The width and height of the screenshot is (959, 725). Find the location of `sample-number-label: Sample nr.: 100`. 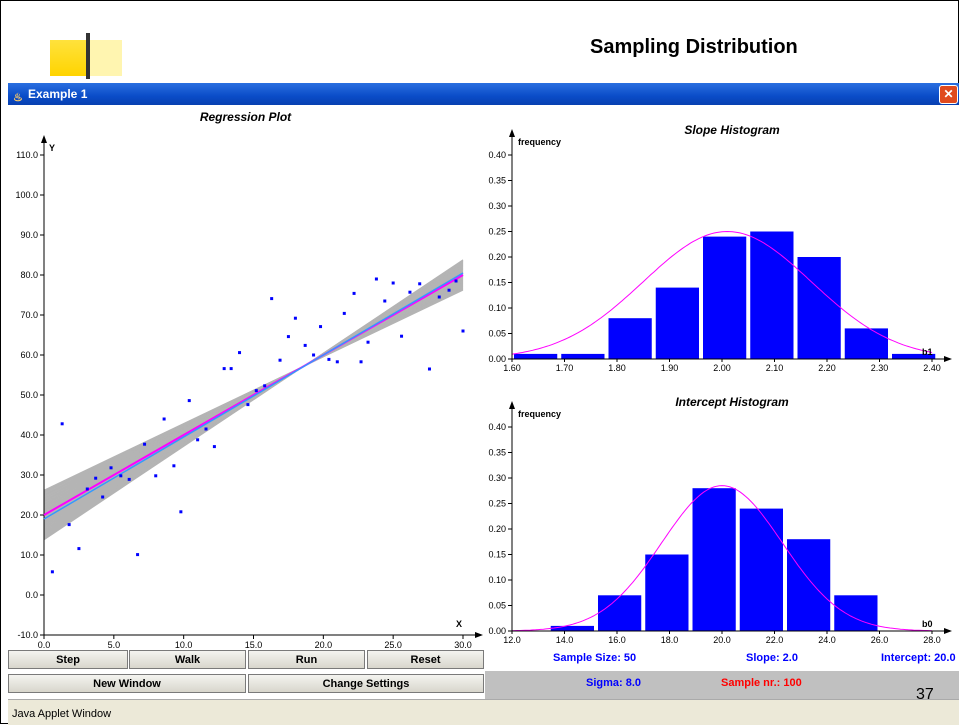

sample-number-label: Sample nr.: 100 is located at coordinates (761, 683).